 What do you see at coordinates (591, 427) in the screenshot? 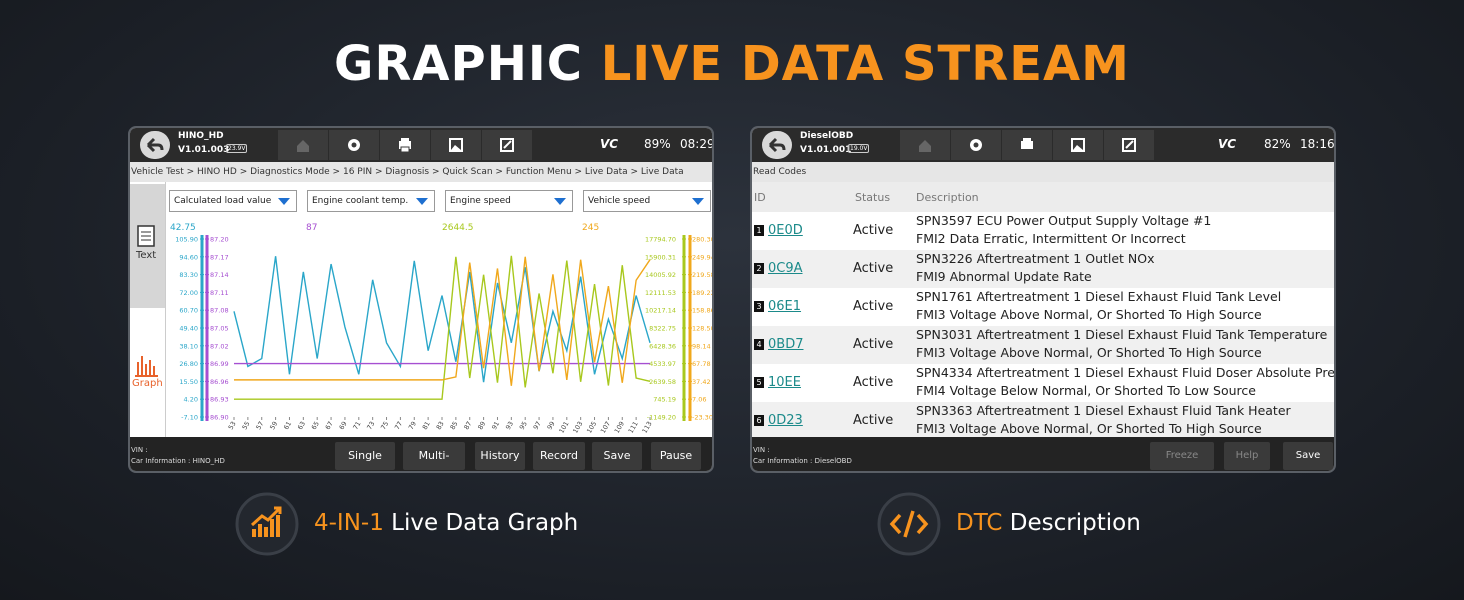
I see `x-tick-label: 105` at bounding box center [591, 427].